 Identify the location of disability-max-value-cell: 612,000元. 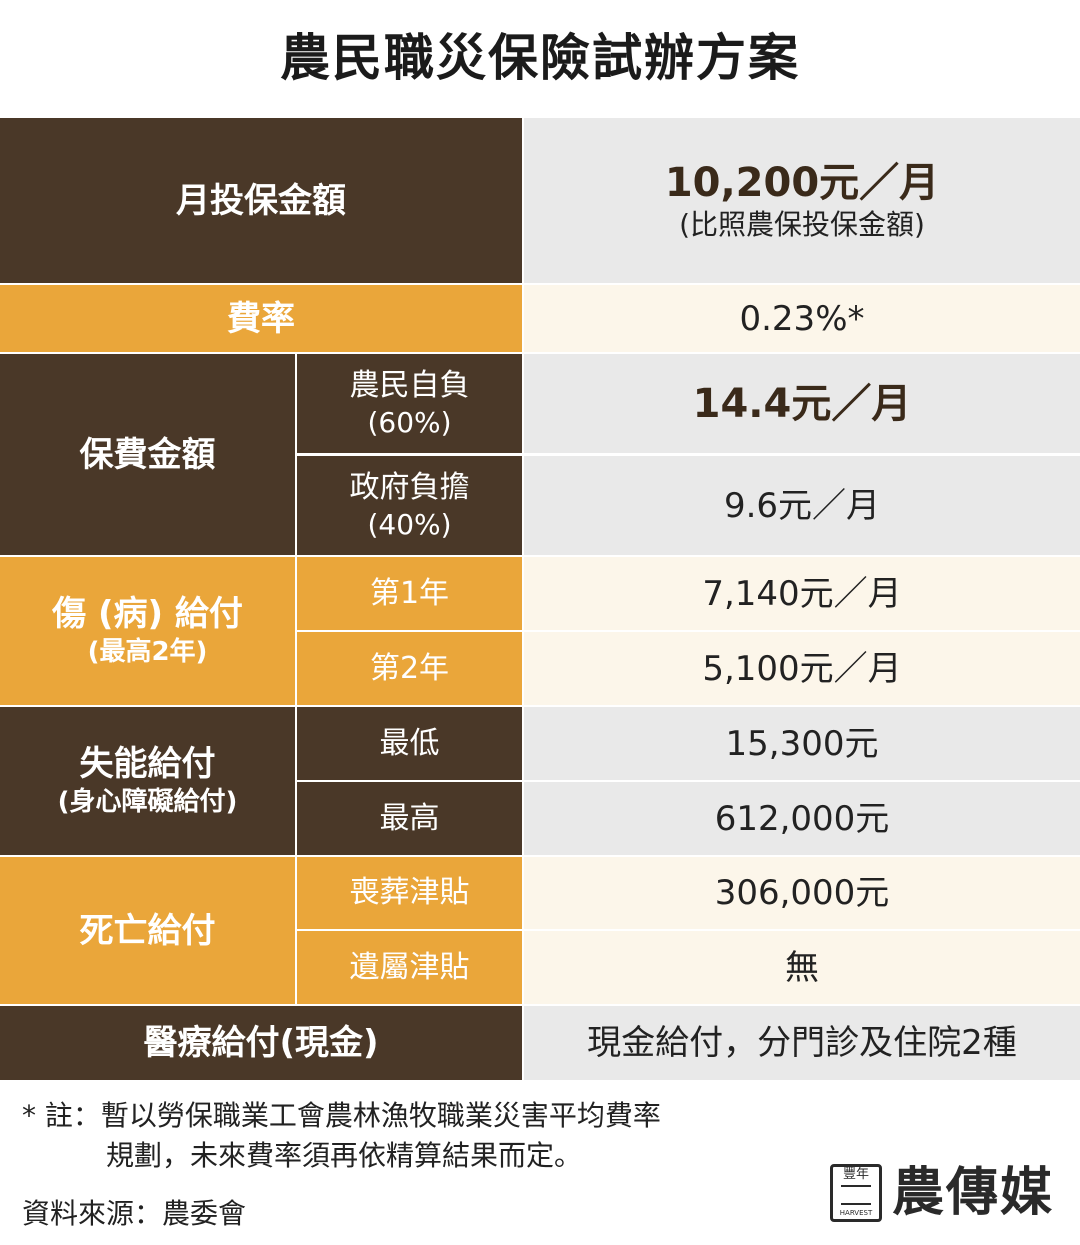
(802, 818).